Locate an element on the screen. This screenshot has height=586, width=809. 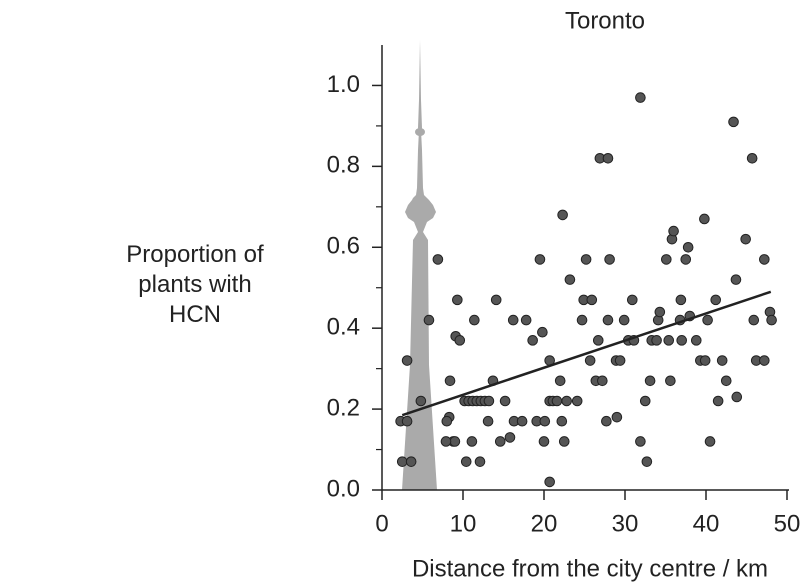
chart-title: Toronto is located at coordinates (605, 20).